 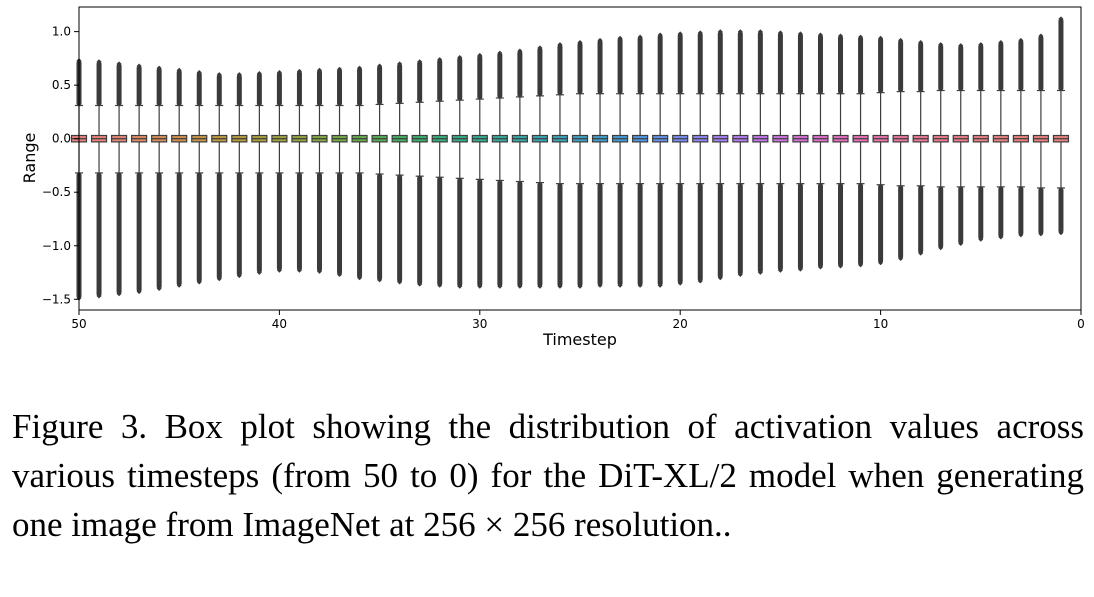 What do you see at coordinates (459, 171) in the screenshot?
I see `box-group-t31` at bounding box center [459, 171].